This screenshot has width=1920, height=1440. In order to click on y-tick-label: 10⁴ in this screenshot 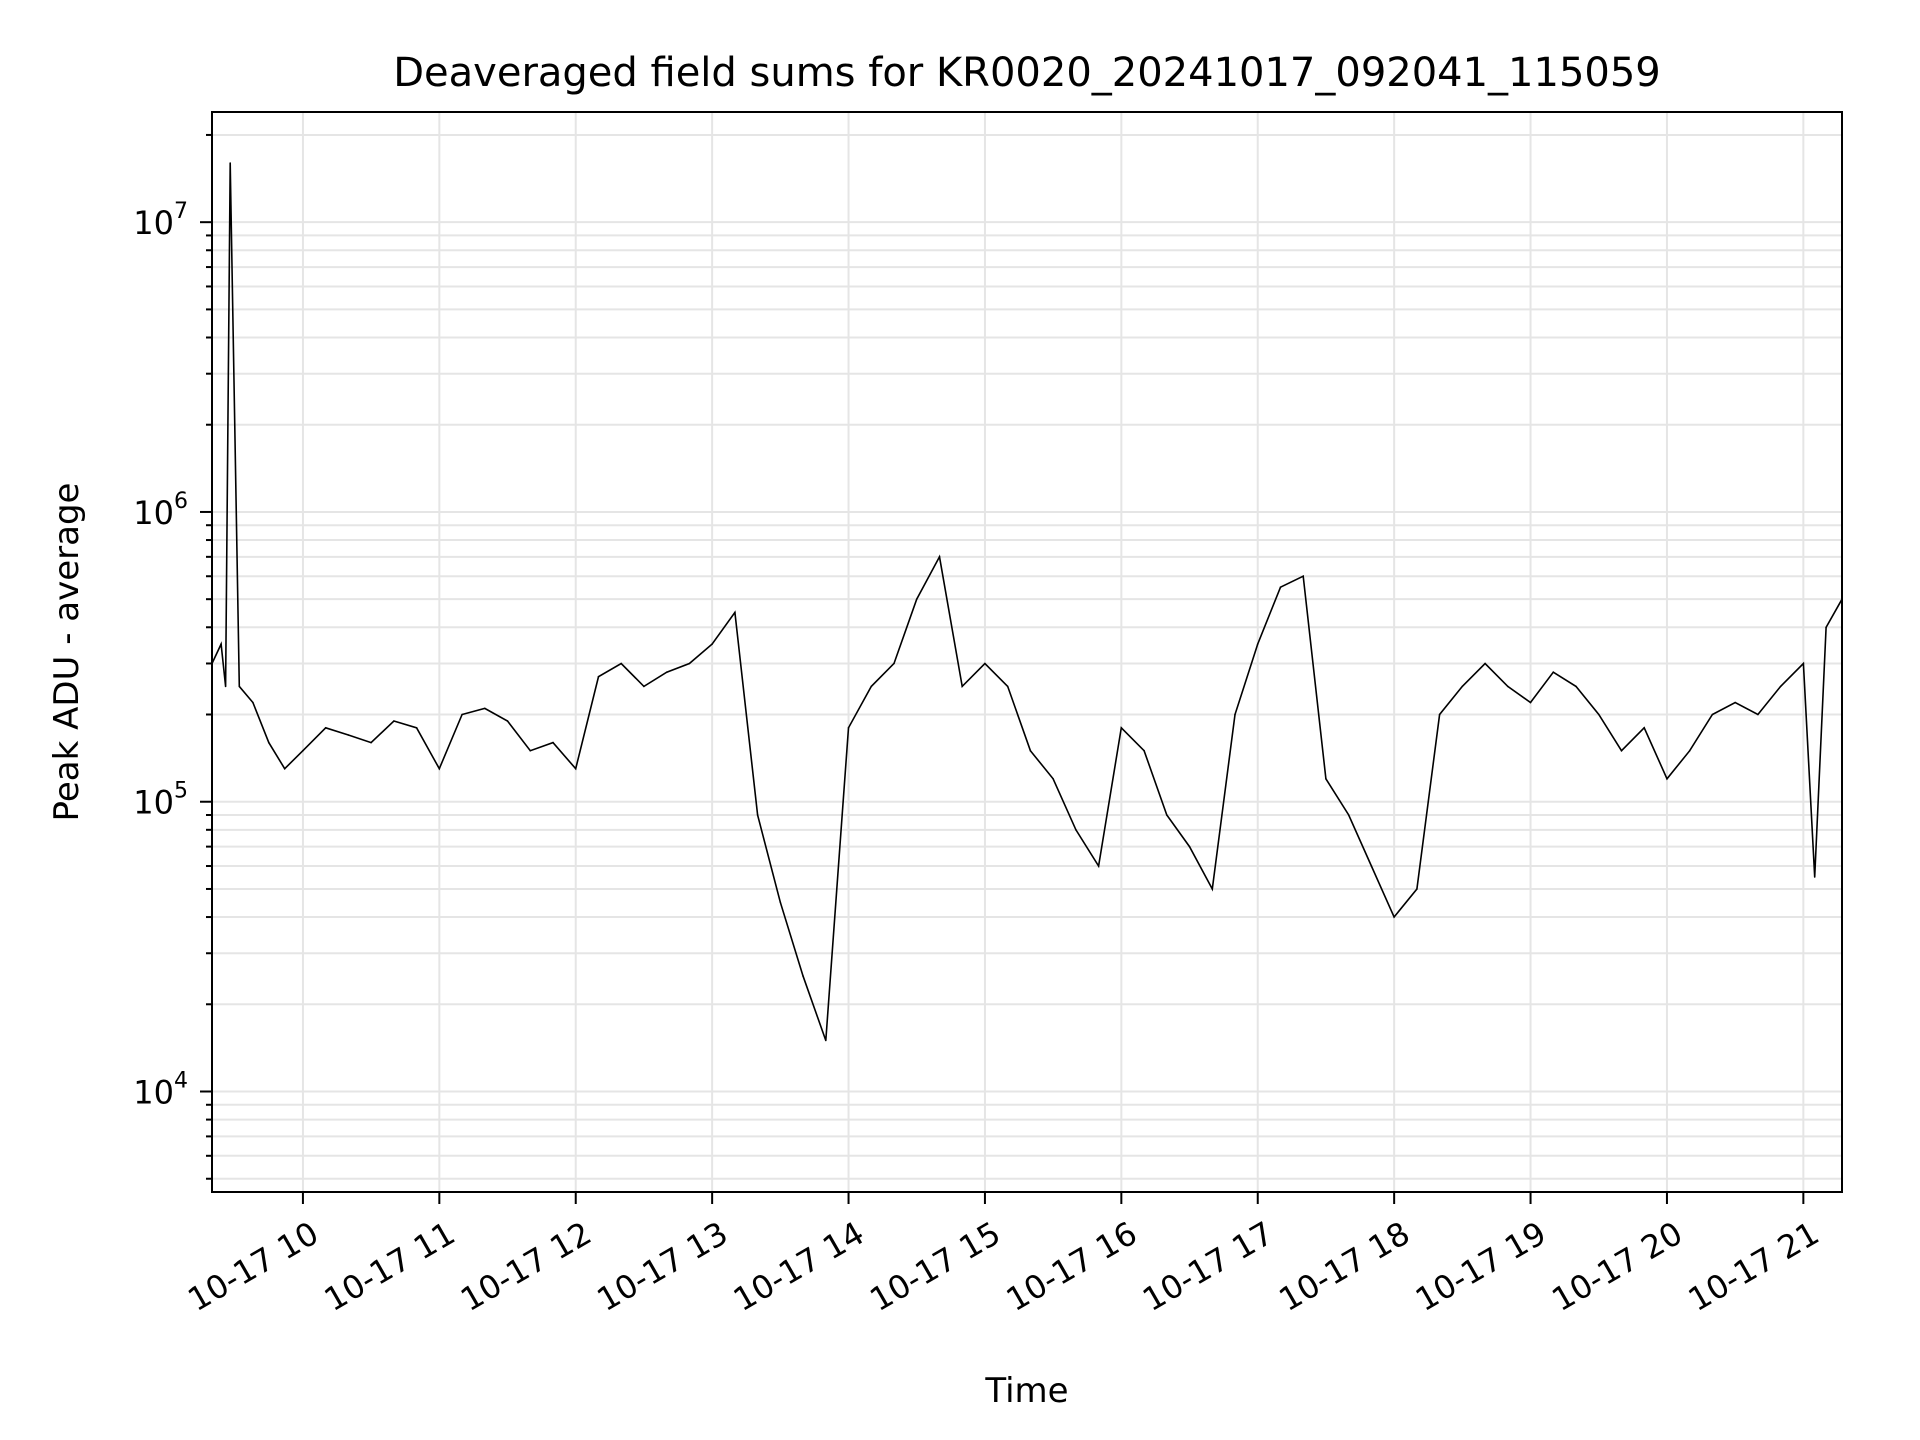, I will do `click(160, 1090)`.